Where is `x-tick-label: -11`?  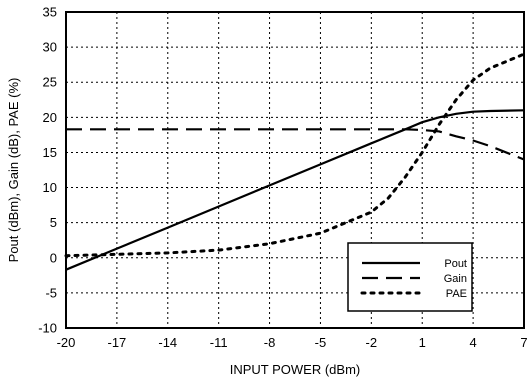
x-tick-label: -11 is located at coordinates (219, 342).